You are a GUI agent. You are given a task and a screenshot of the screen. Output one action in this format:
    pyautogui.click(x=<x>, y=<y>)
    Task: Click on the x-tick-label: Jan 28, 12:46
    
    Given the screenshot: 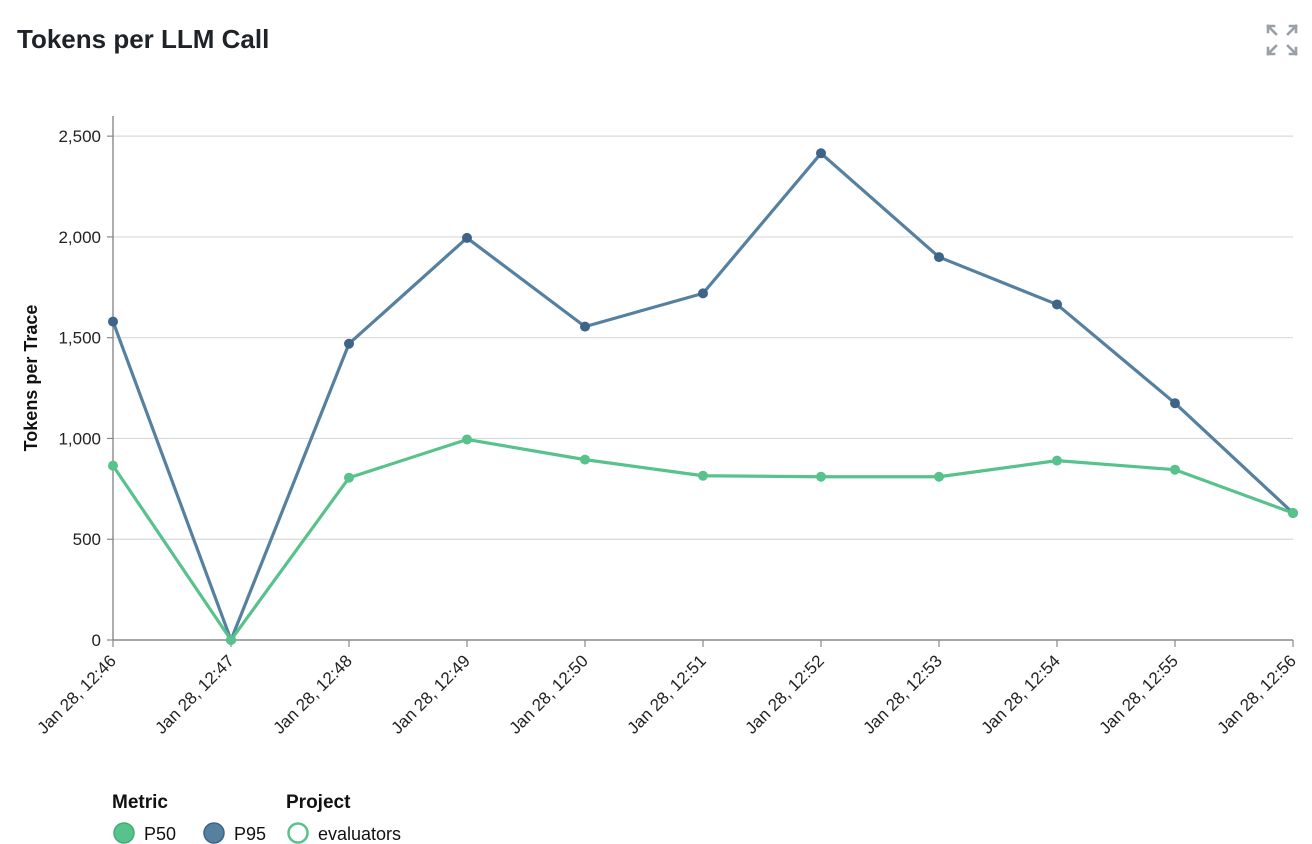 What is the action you would take?
    pyautogui.click(x=77, y=694)
    